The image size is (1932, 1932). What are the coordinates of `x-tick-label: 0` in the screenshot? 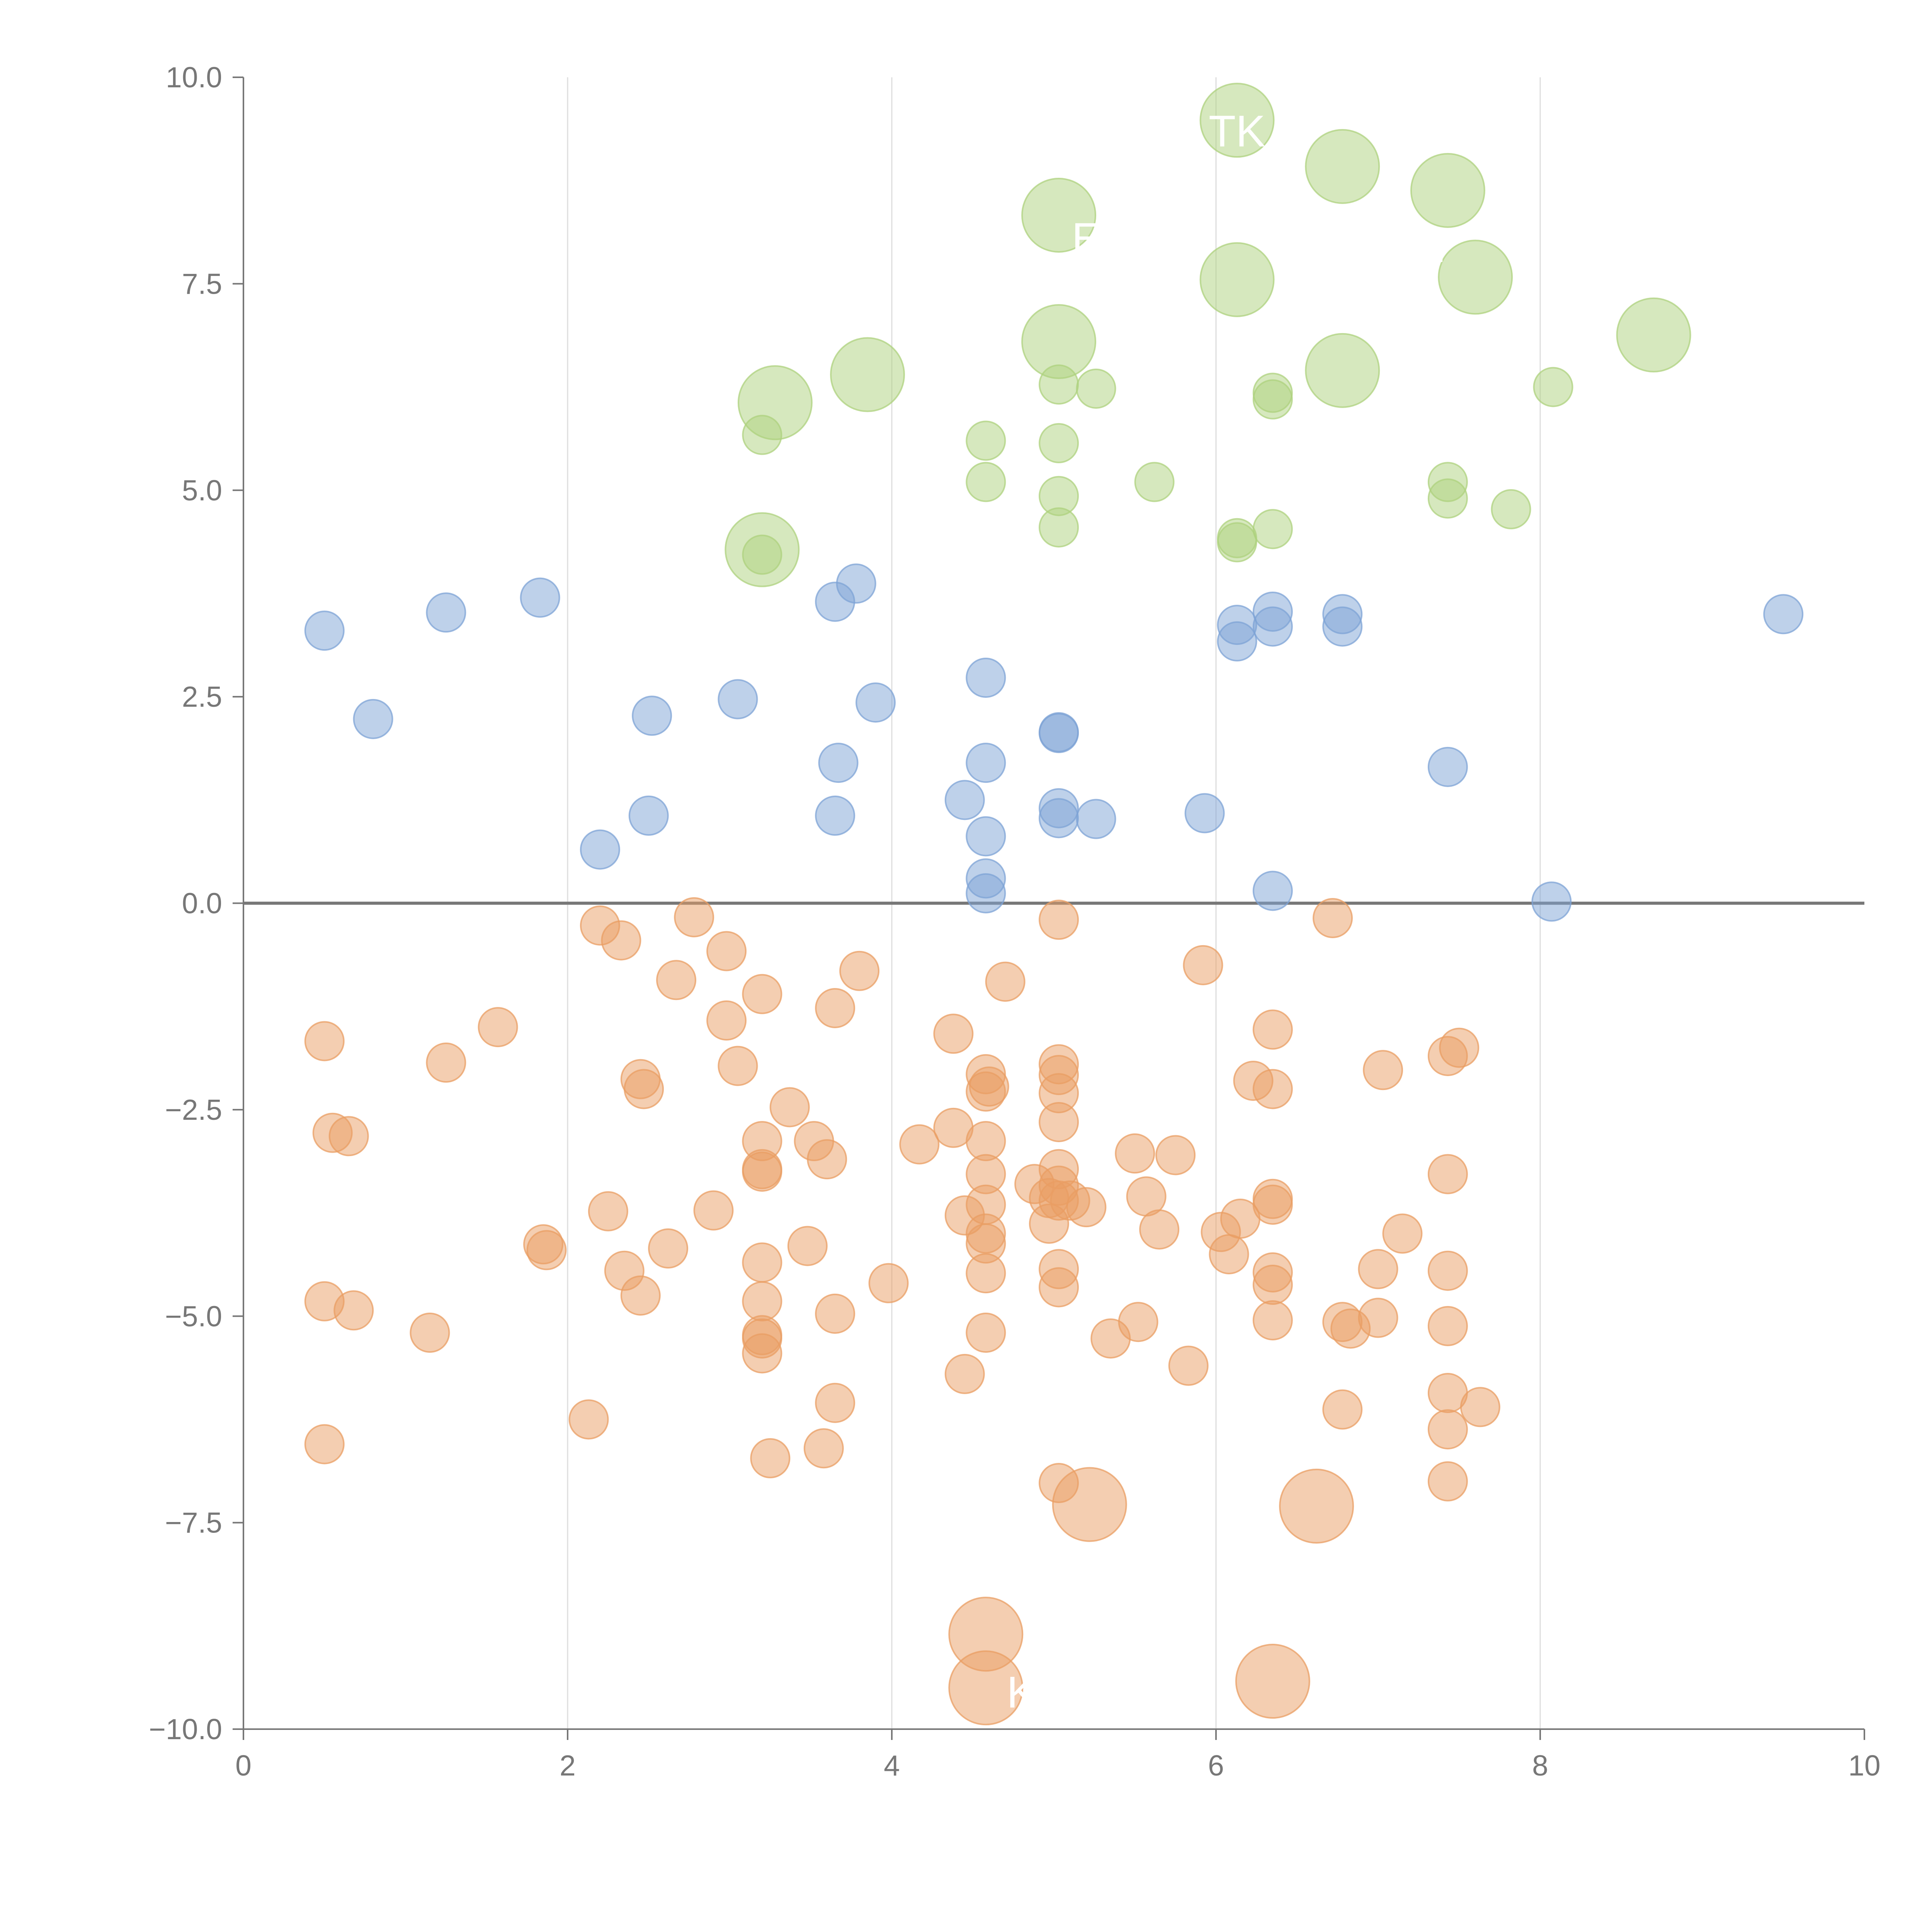 It's located at (244, 1766).